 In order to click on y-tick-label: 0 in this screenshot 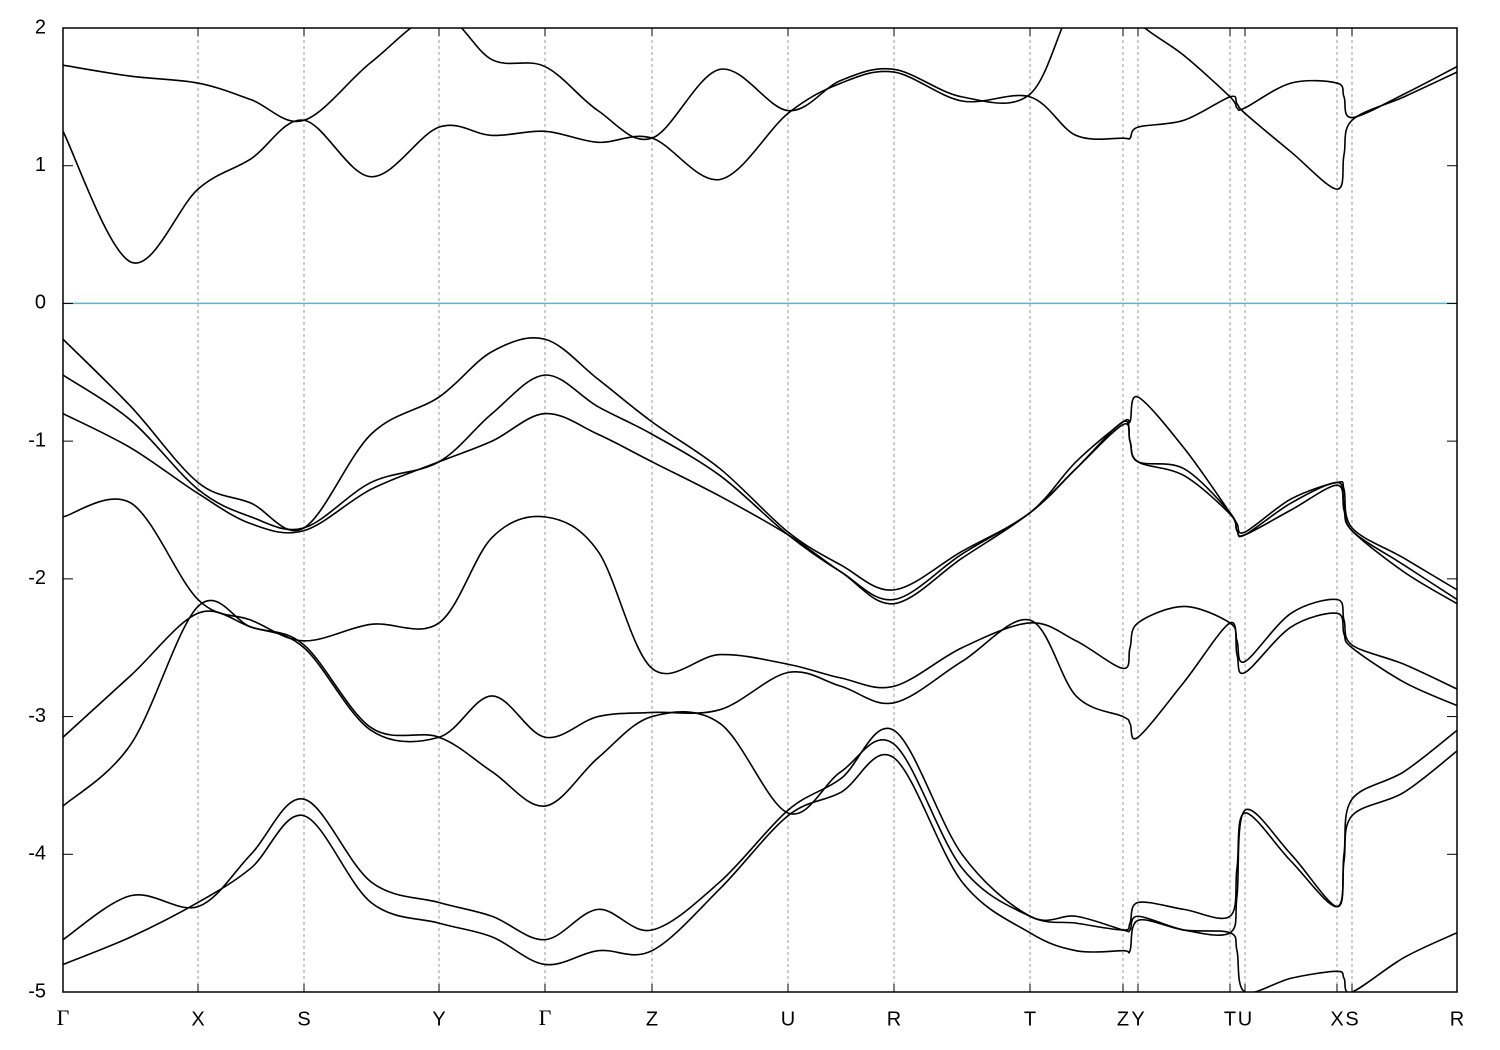, I will do `click(40, 303)`.